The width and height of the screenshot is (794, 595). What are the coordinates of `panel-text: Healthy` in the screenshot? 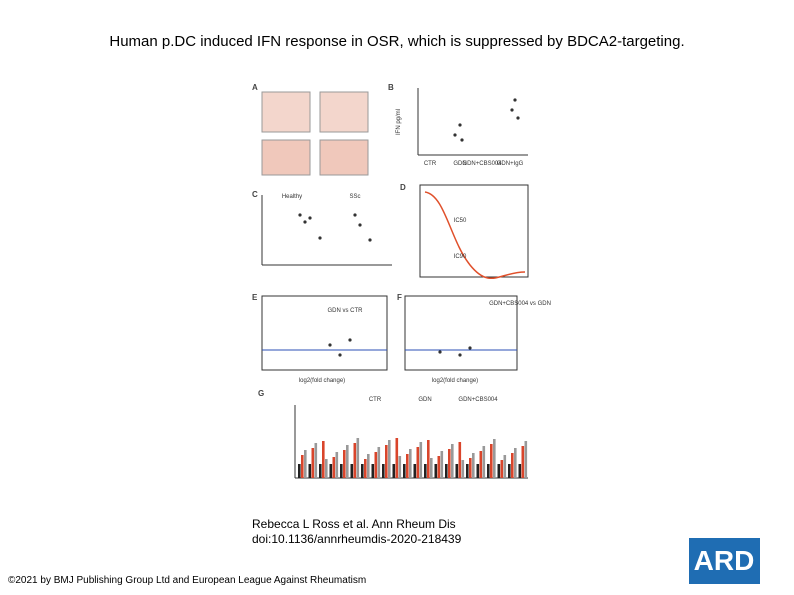 It's located at (292, 197).